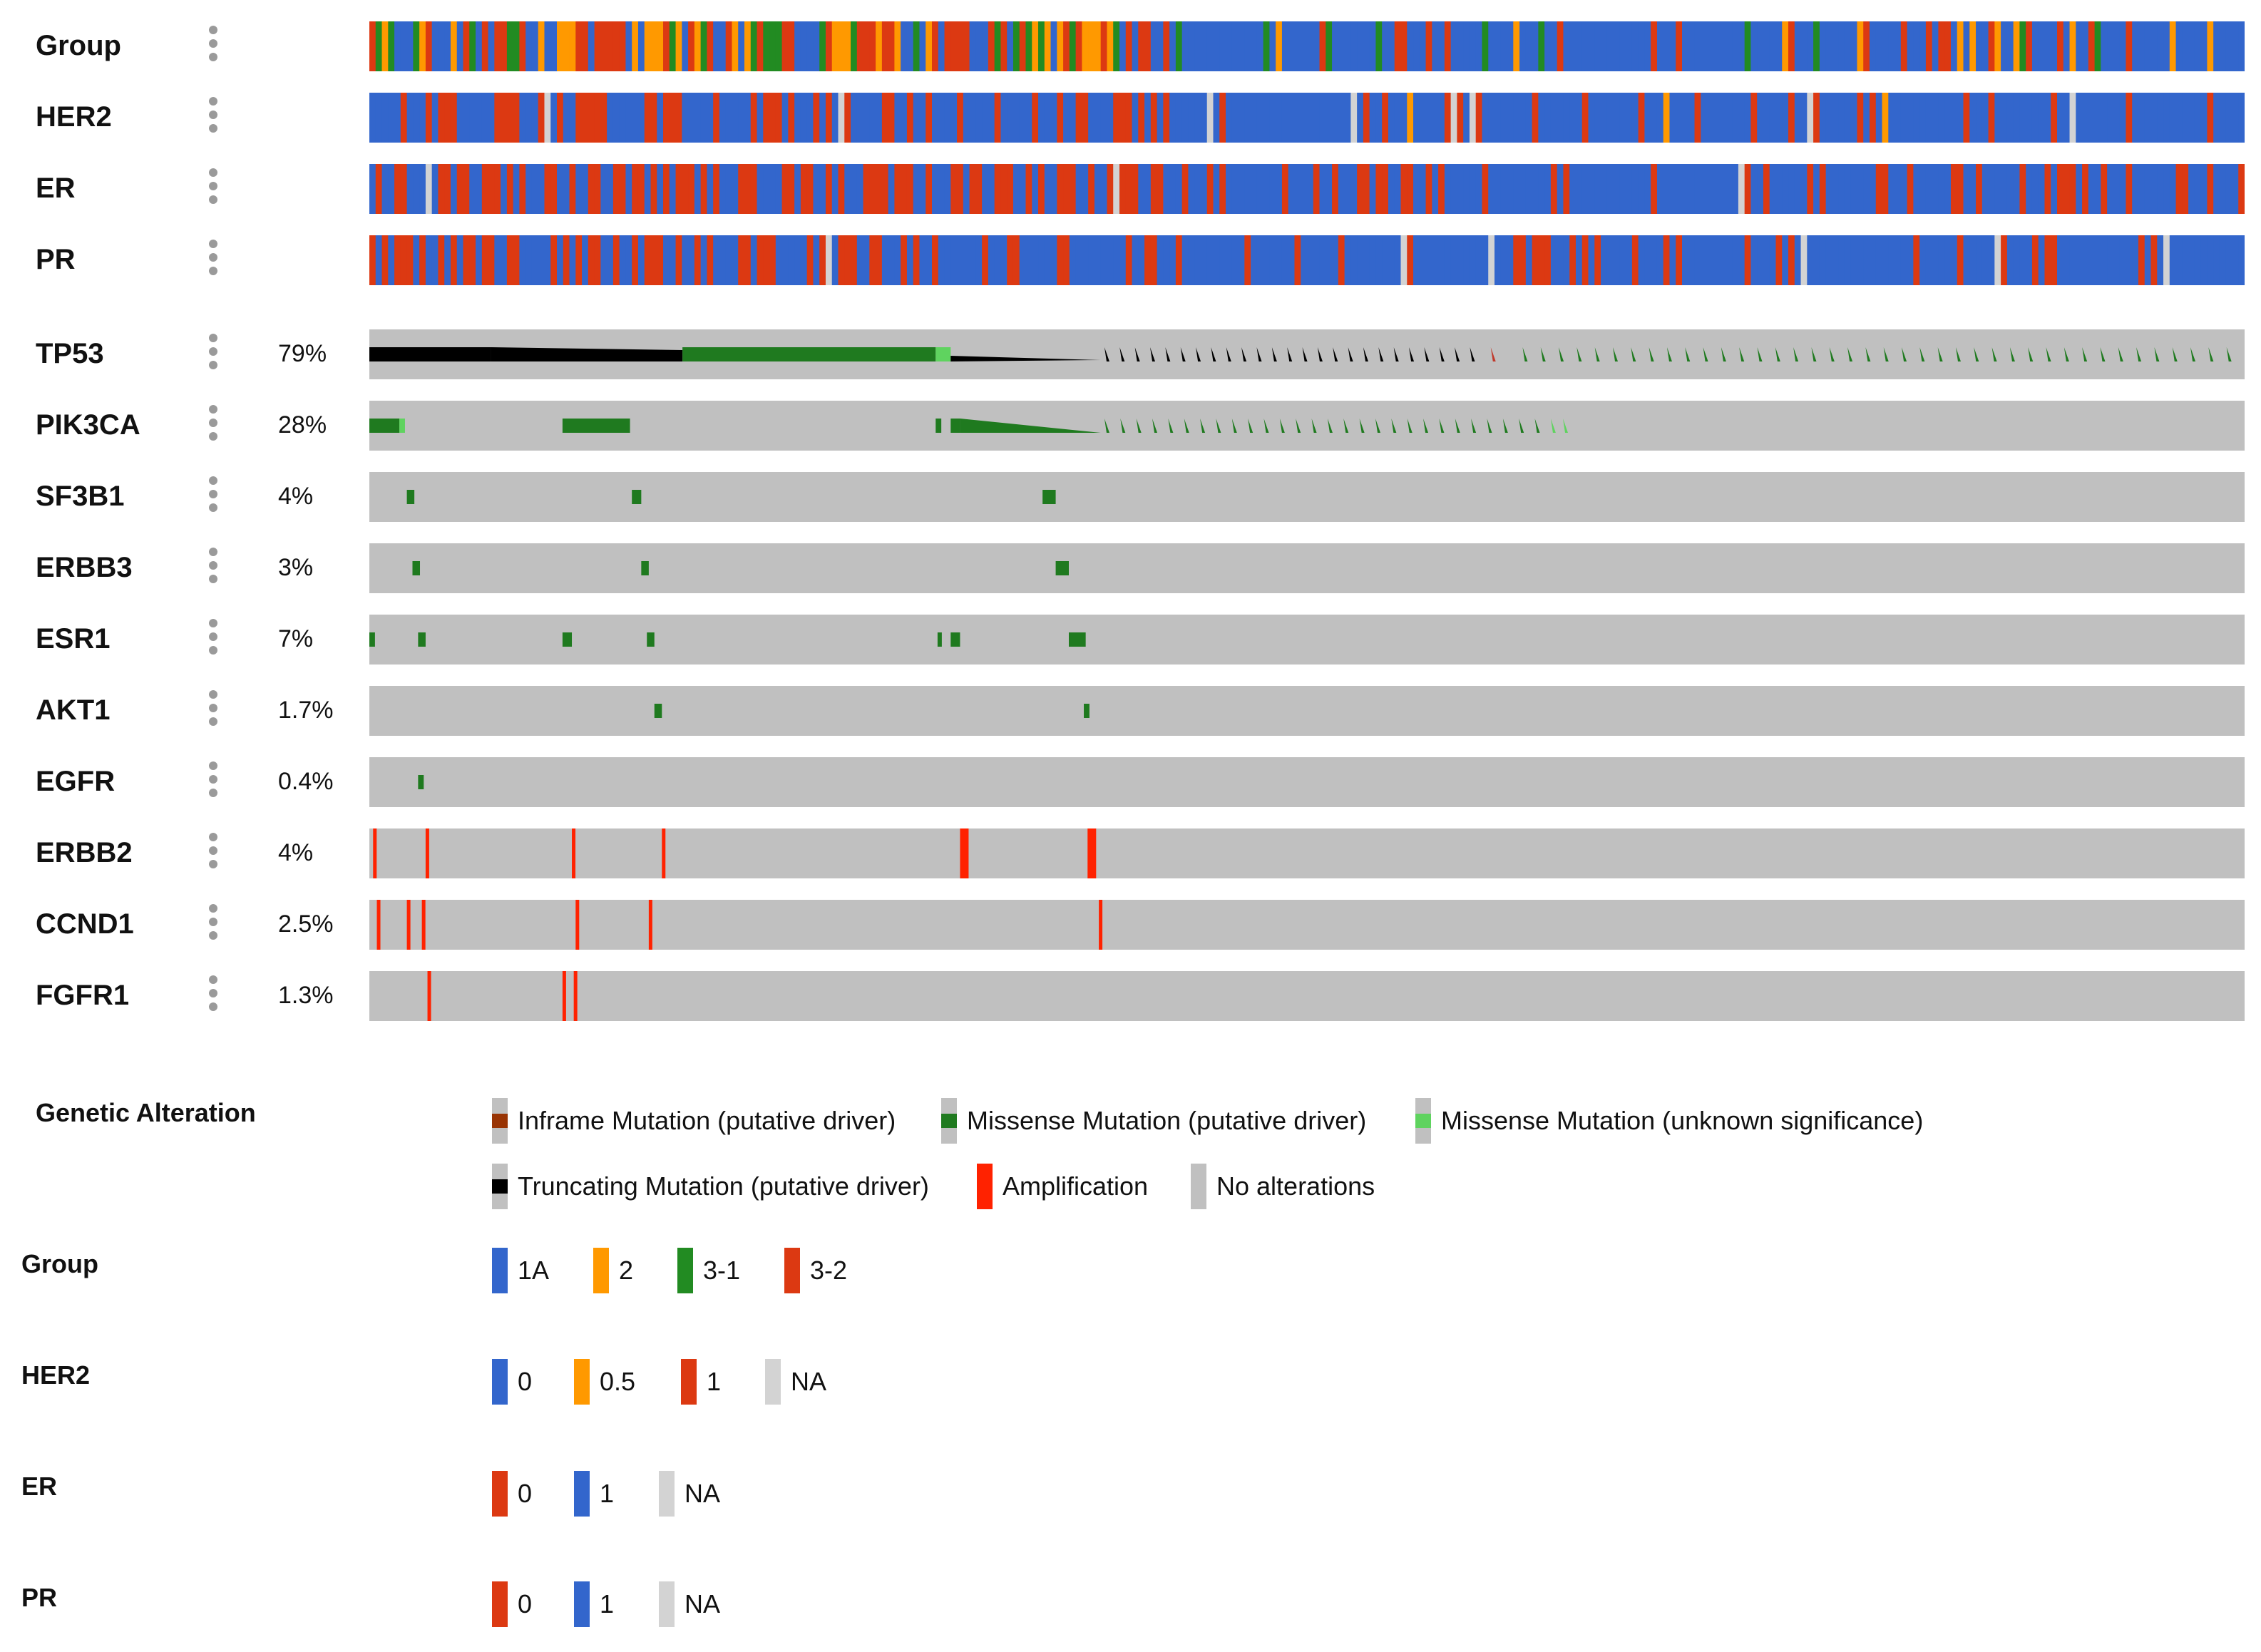  I want to click on alteration-percent: 2.5%, so click(306, 924).